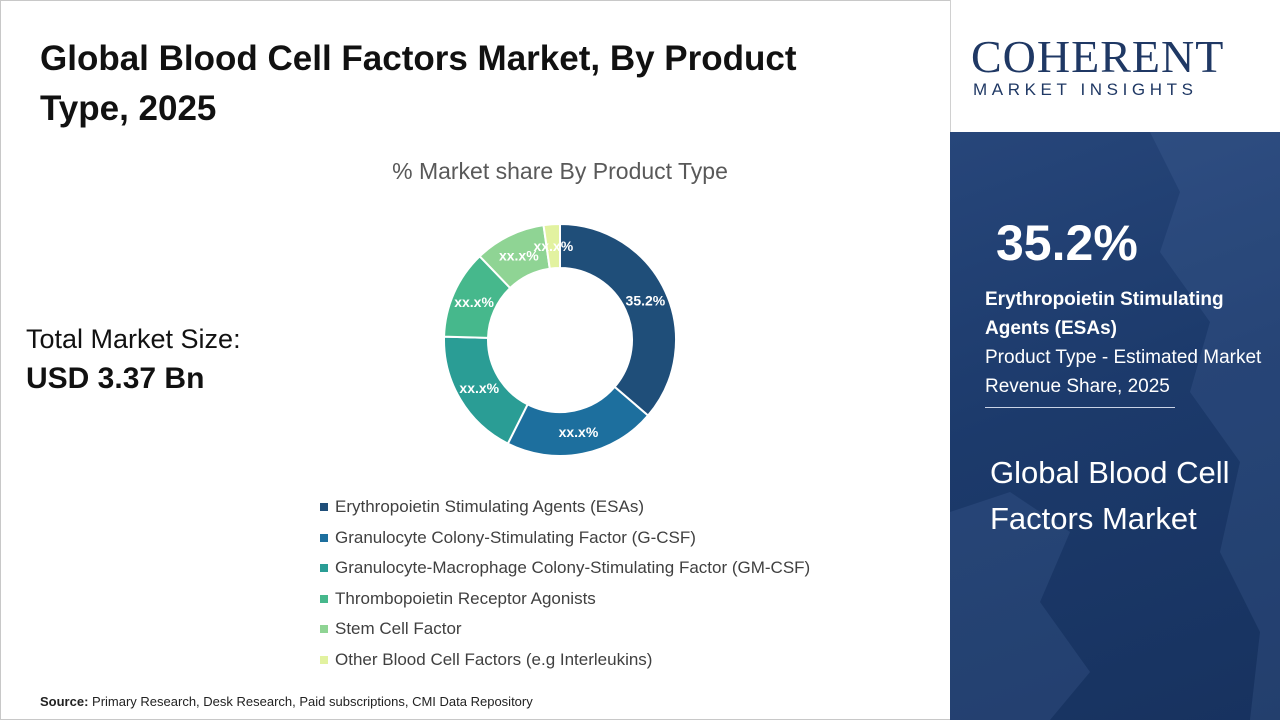 This screenshot has width=1280, height=720. Describe the element at coordinates (1098, 56) in the screenshot. I see `logo-wordmark: COHERENT` at that location.